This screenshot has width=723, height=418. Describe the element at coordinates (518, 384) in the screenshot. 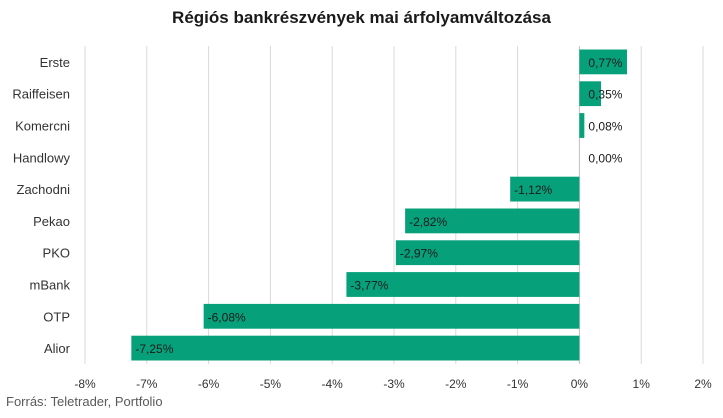

I see `x-tick-label: -1%` at that location.